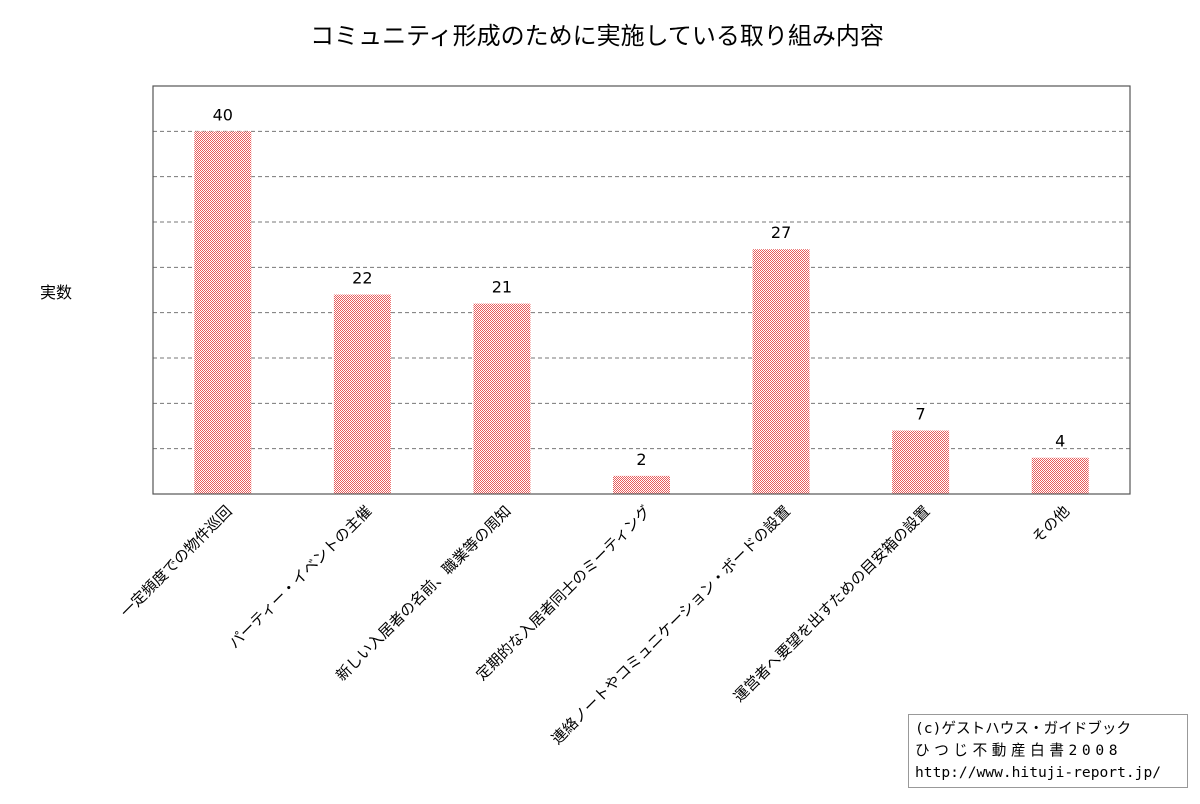 This screenshot has height=804, width=1200. What do you see at coordinates (1060, 441) in the screenshot?
I see `data-label: 4` at bounding box center [1060, 441].